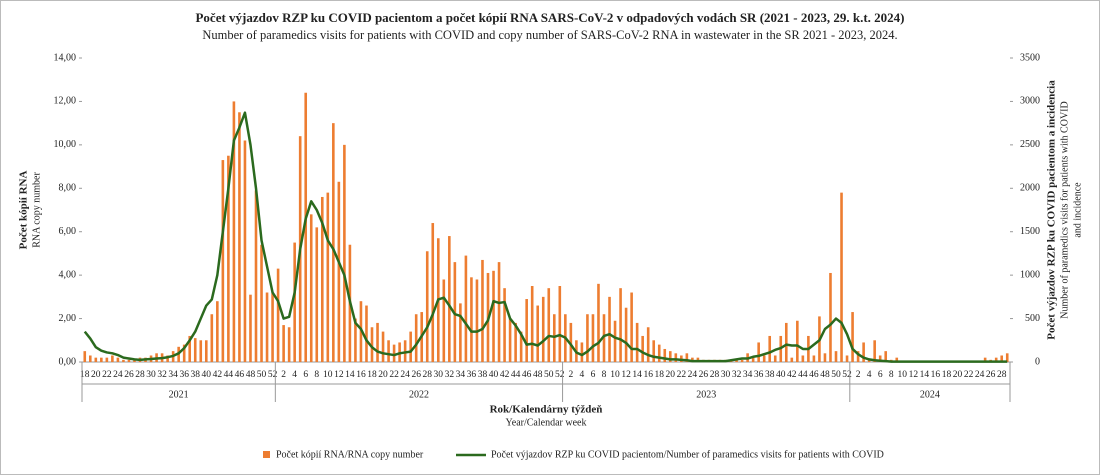  What do you see at coordinates (240, 375) in the screenshot?
I see `x-tick-label: 46` at bounding box center [240, 375].